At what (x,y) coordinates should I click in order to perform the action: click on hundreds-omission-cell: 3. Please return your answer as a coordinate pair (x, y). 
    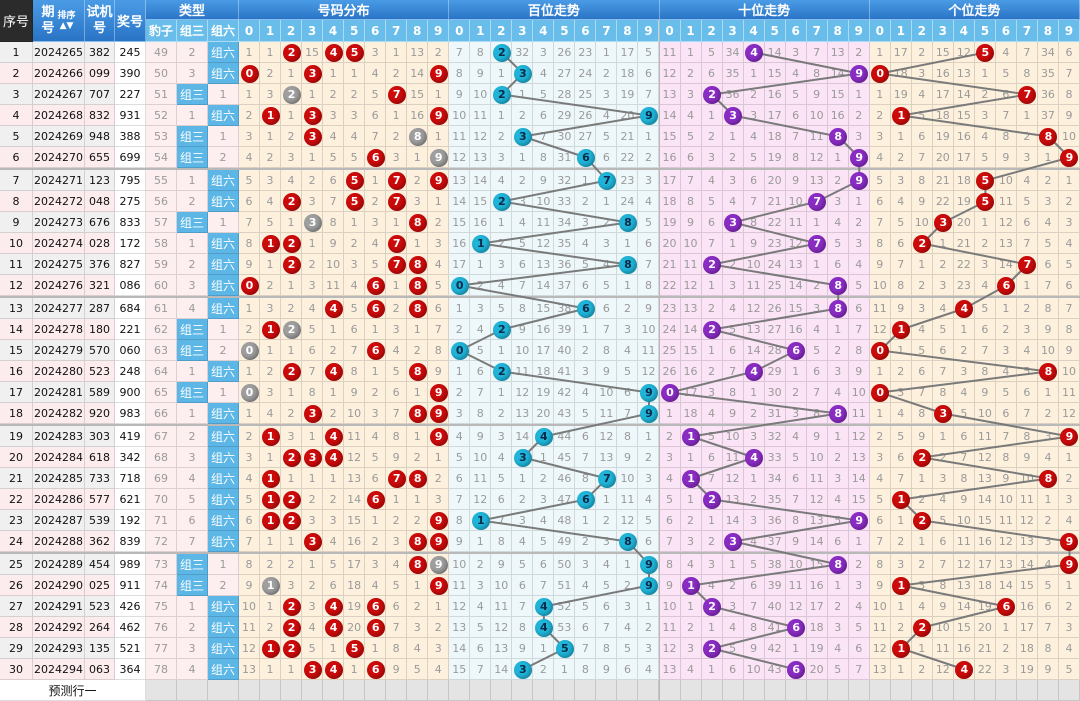
    Looking at the image, I should click on (523, 201).